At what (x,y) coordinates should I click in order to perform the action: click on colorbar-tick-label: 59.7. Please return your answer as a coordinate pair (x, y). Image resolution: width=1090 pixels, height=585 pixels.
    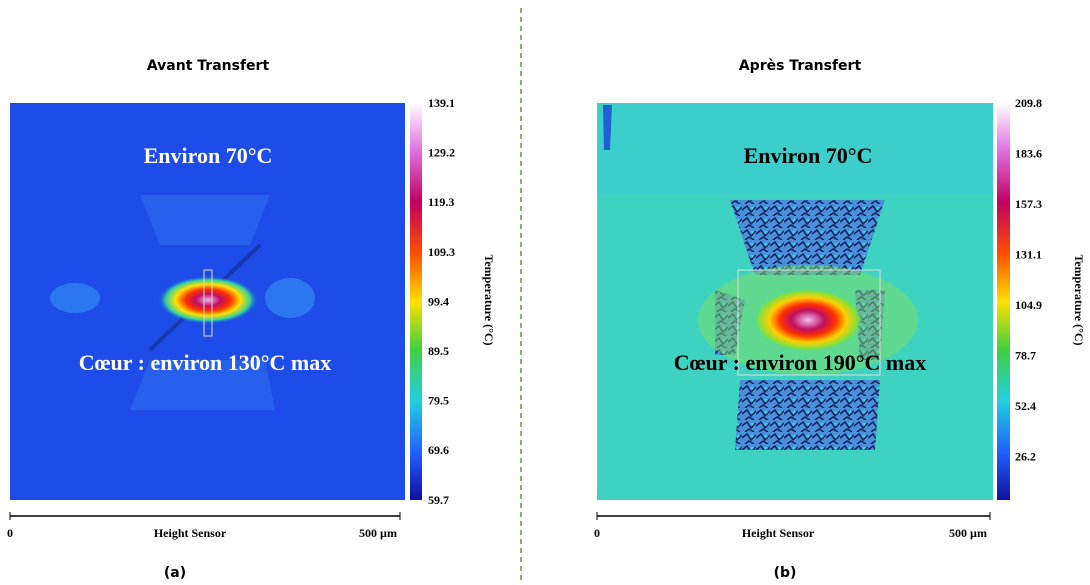
    Looking at the image, I should click on (438, 500).